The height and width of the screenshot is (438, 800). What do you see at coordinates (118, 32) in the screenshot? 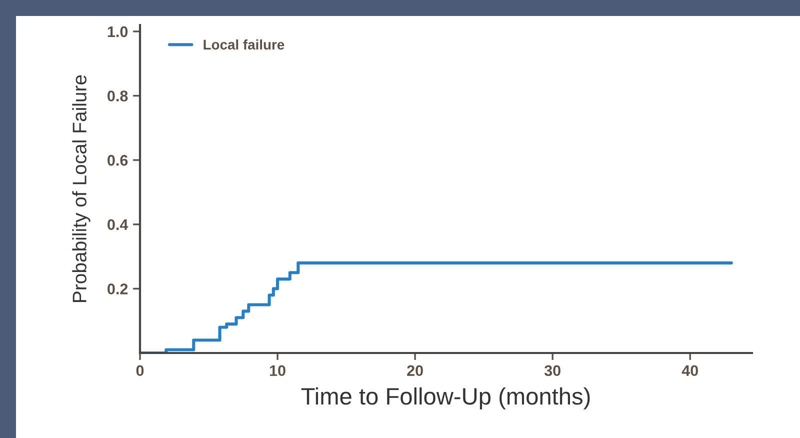
I see `y-tick-label: 1.0` at bounding box center [118, 32].